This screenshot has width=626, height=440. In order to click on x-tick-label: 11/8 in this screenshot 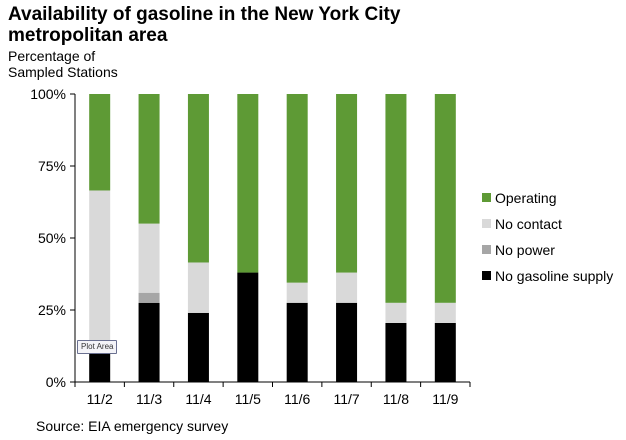, I will do `click(396, 399)`.